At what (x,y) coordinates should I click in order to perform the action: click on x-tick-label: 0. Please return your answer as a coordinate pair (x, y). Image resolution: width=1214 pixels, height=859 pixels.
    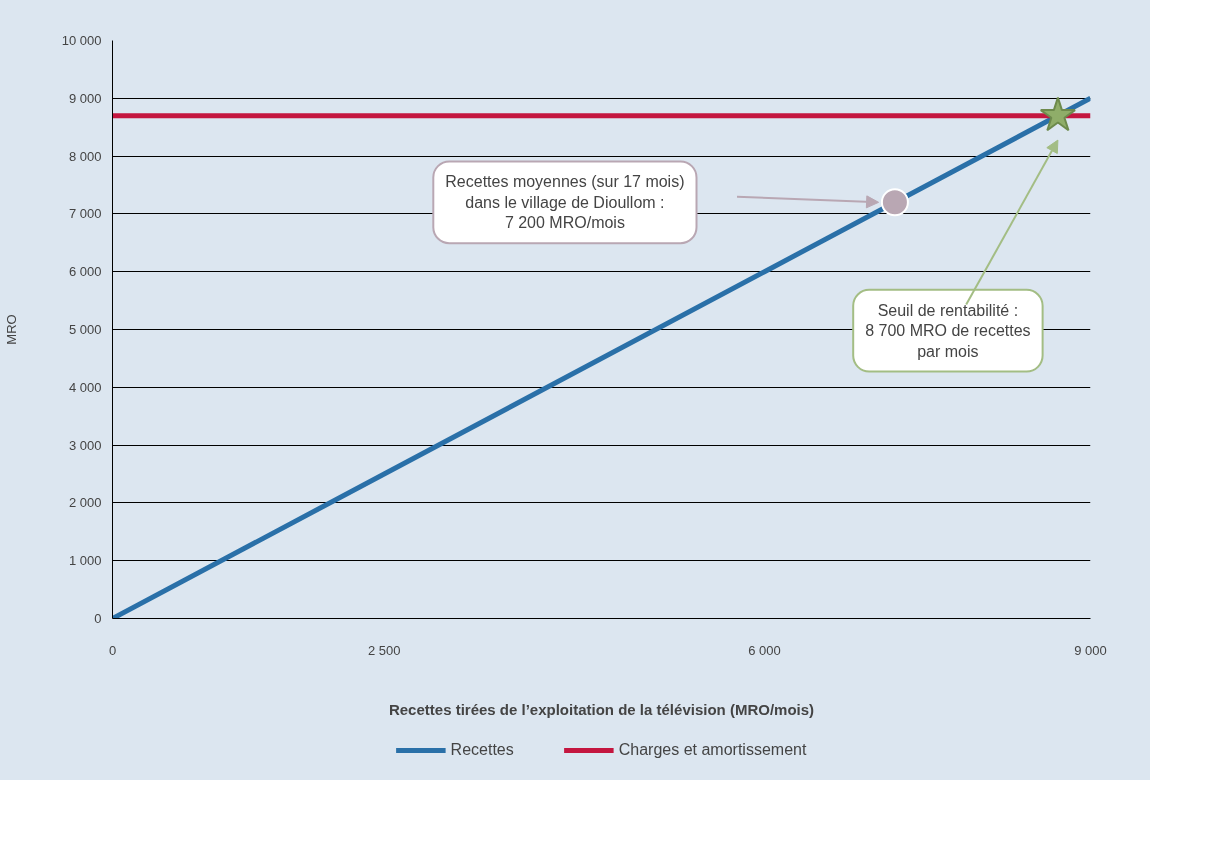
    Looking at the image, I should click on (112, 650).